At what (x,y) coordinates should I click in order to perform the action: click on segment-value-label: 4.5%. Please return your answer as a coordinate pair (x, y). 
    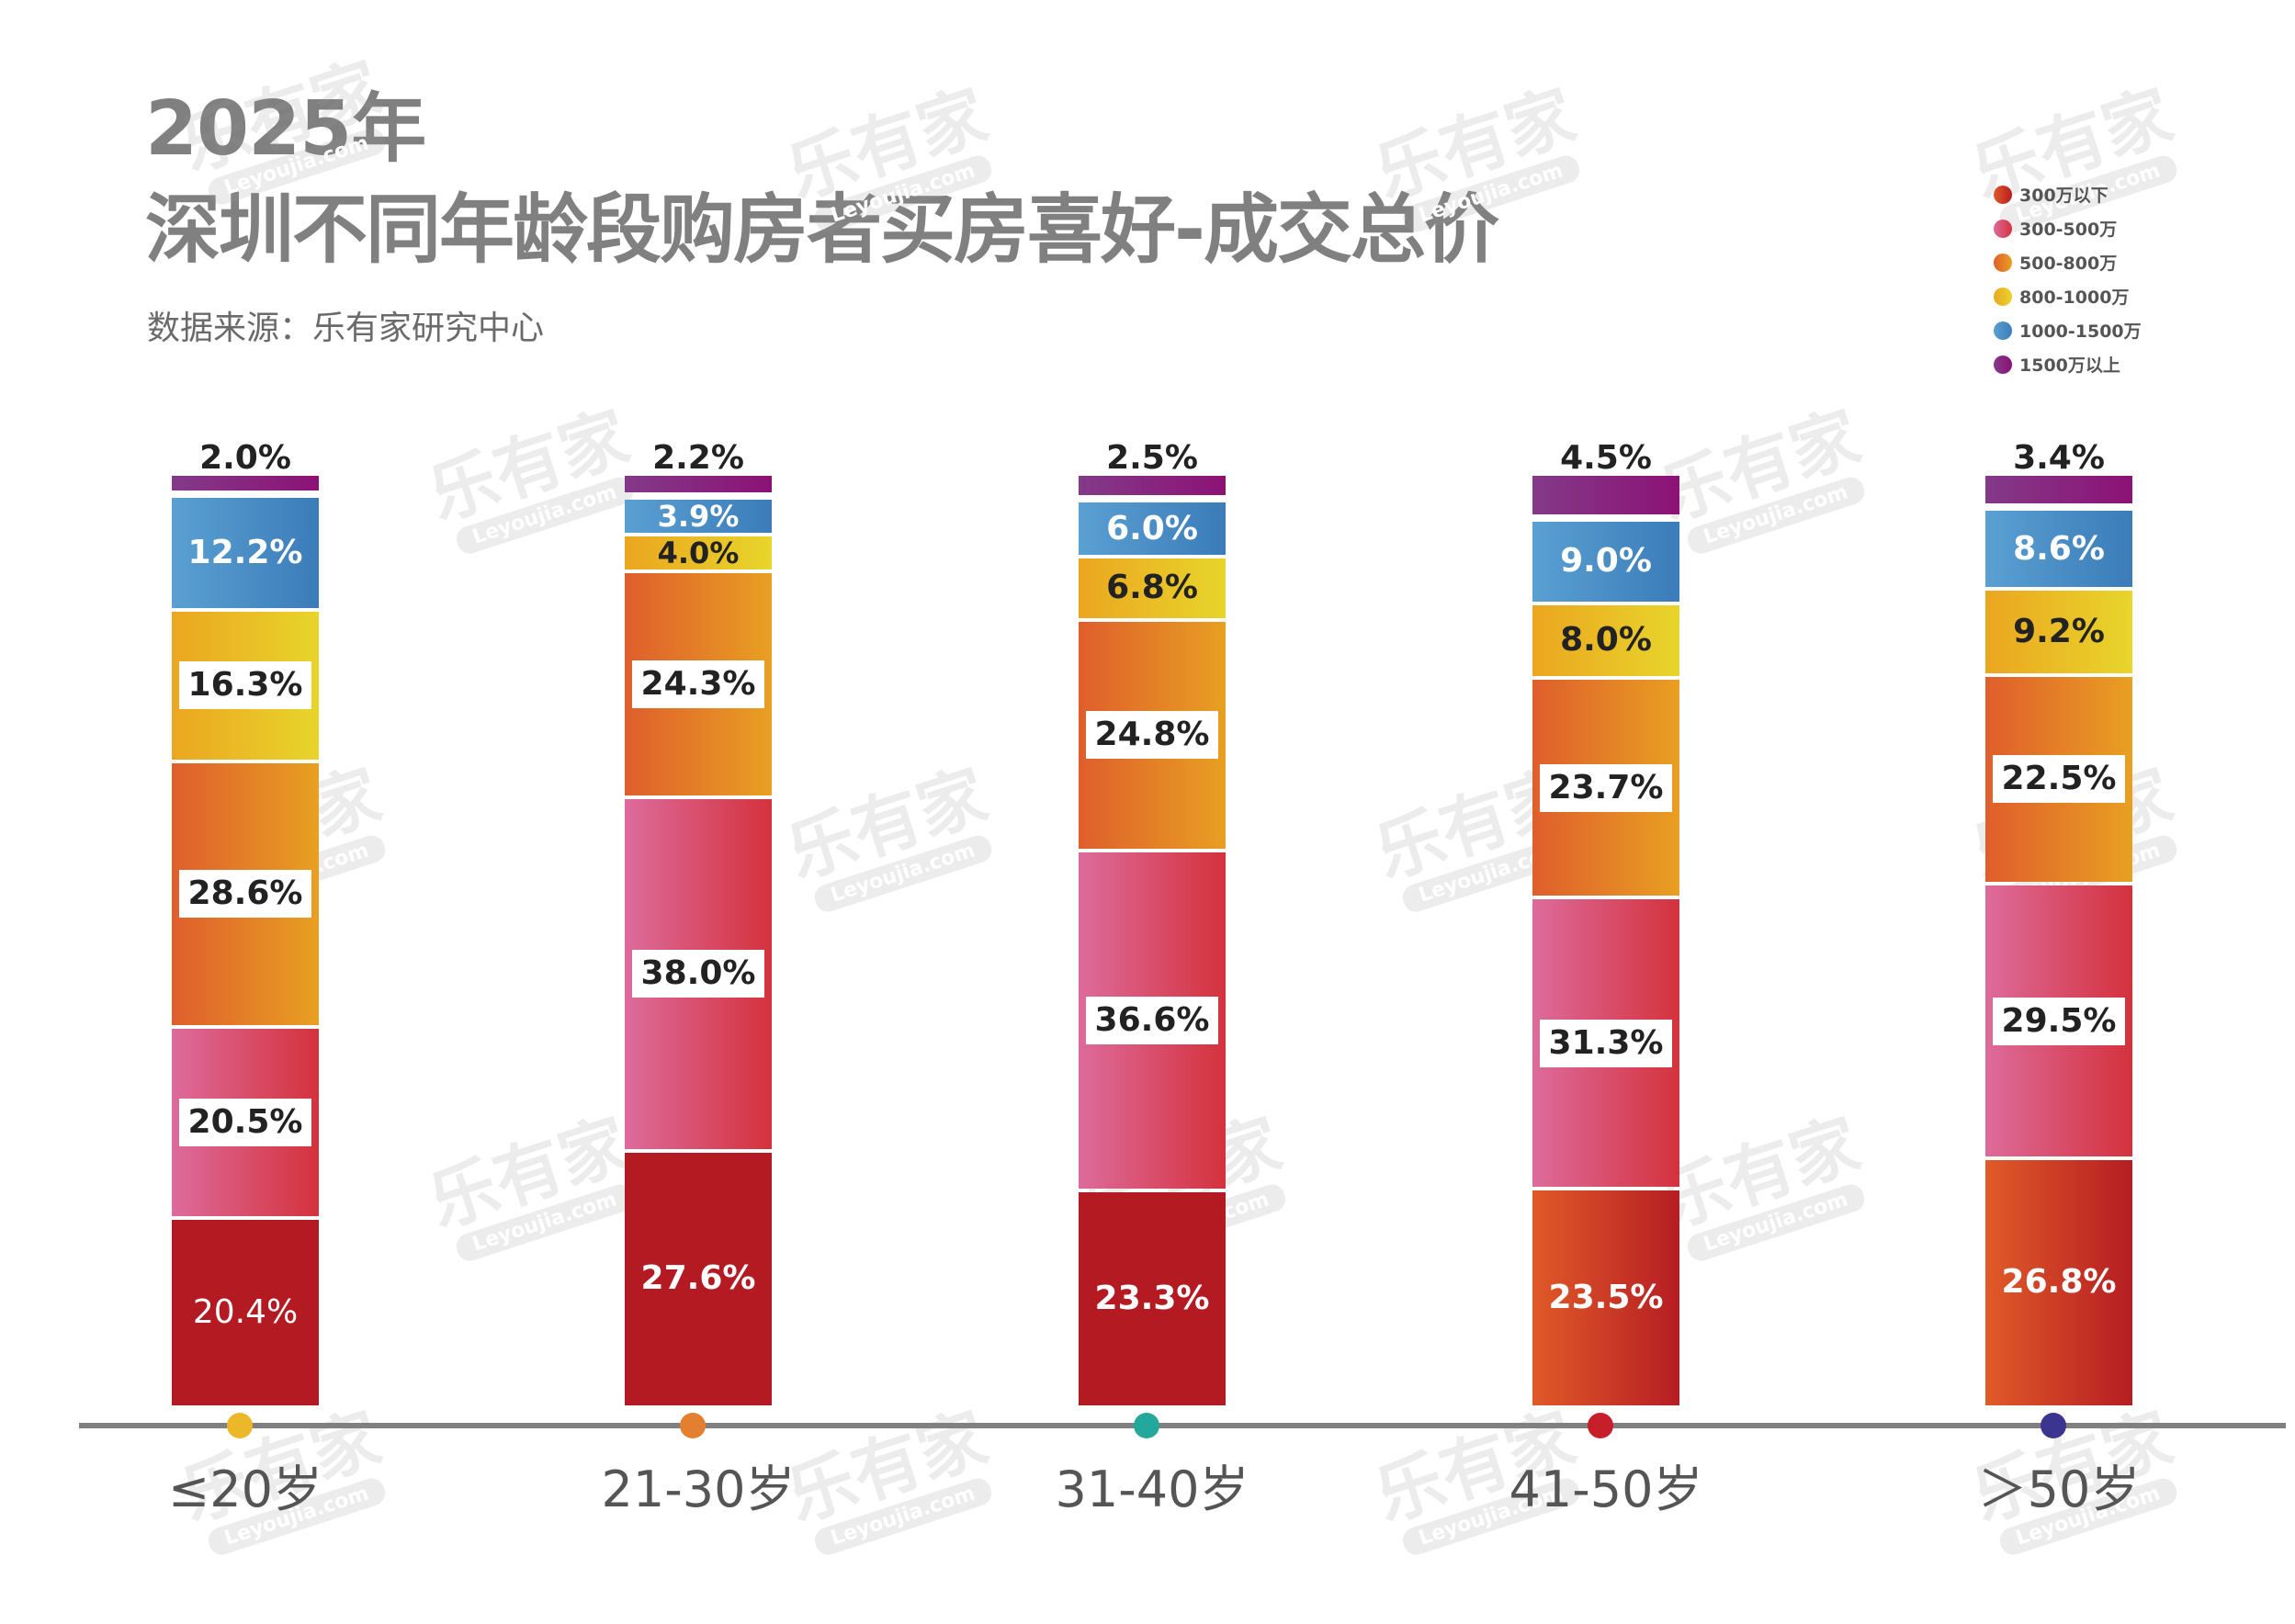
    Looking at the image, I should click on (1606, 458).